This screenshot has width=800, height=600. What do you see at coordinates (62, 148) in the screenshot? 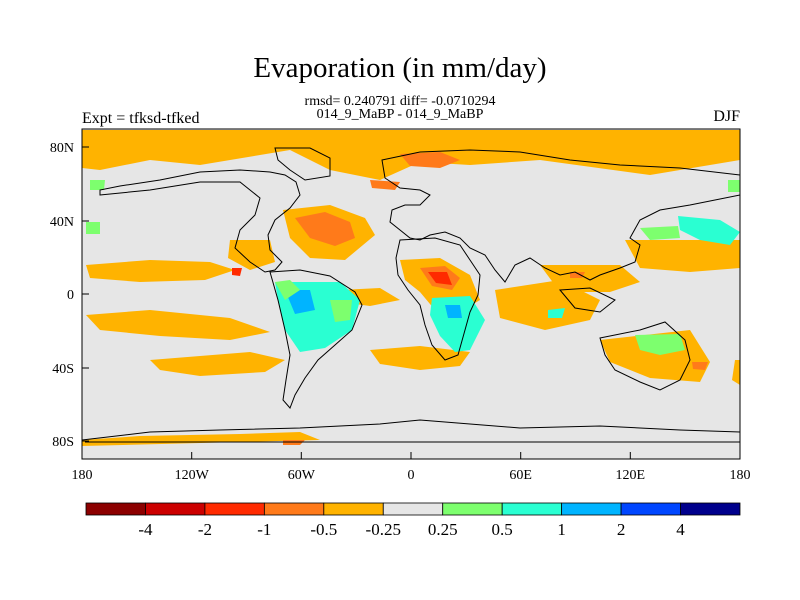
I see `lat-tick-label: 80N` at bounding box center [62, 148].